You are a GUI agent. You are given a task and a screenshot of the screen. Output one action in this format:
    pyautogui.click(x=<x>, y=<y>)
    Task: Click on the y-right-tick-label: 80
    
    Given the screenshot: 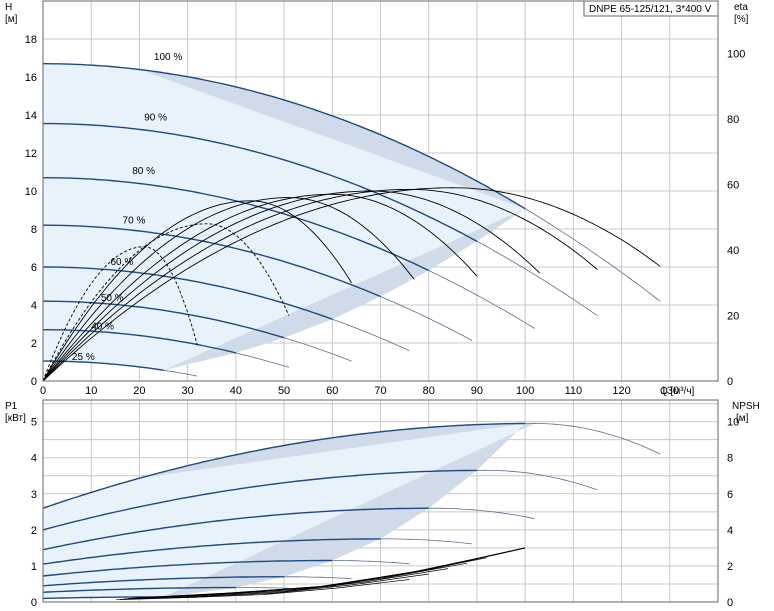 What is the action you would take?
    pyautogui.click(x=733, y=120)
    